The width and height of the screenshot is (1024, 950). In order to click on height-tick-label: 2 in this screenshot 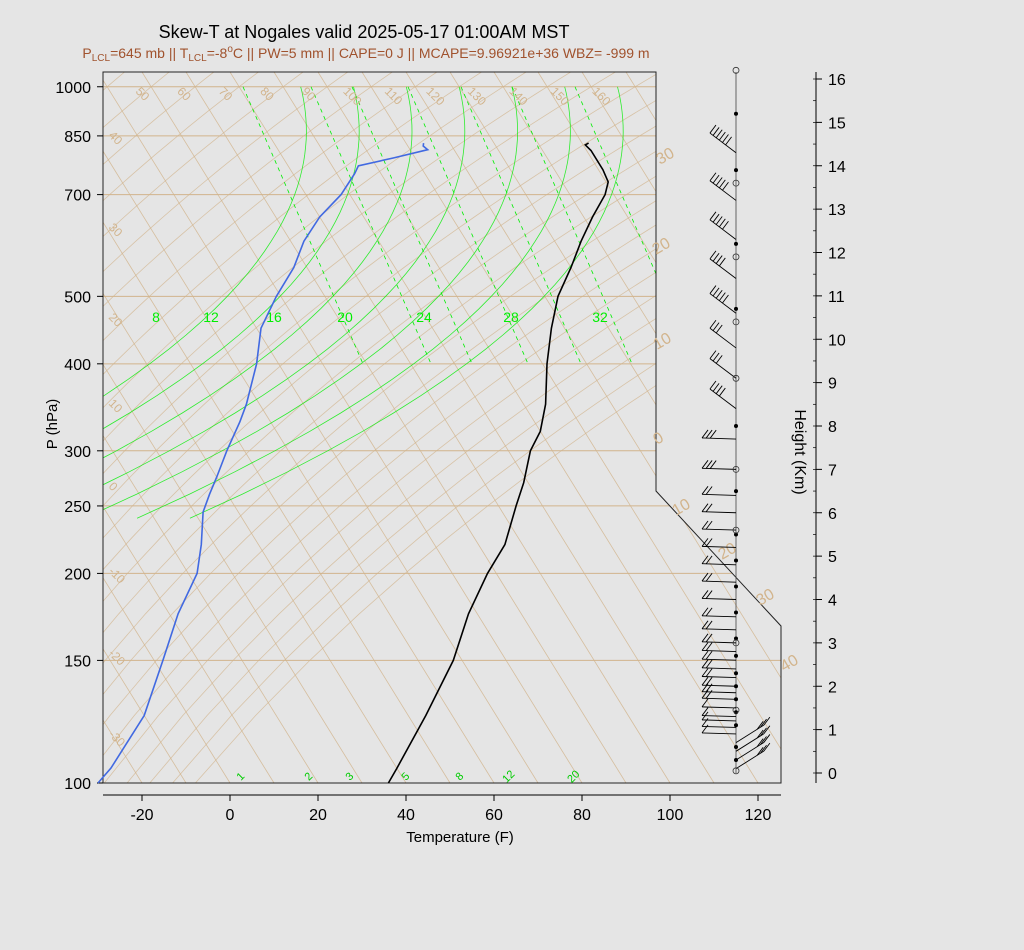, I will do `click(832, 687)`.